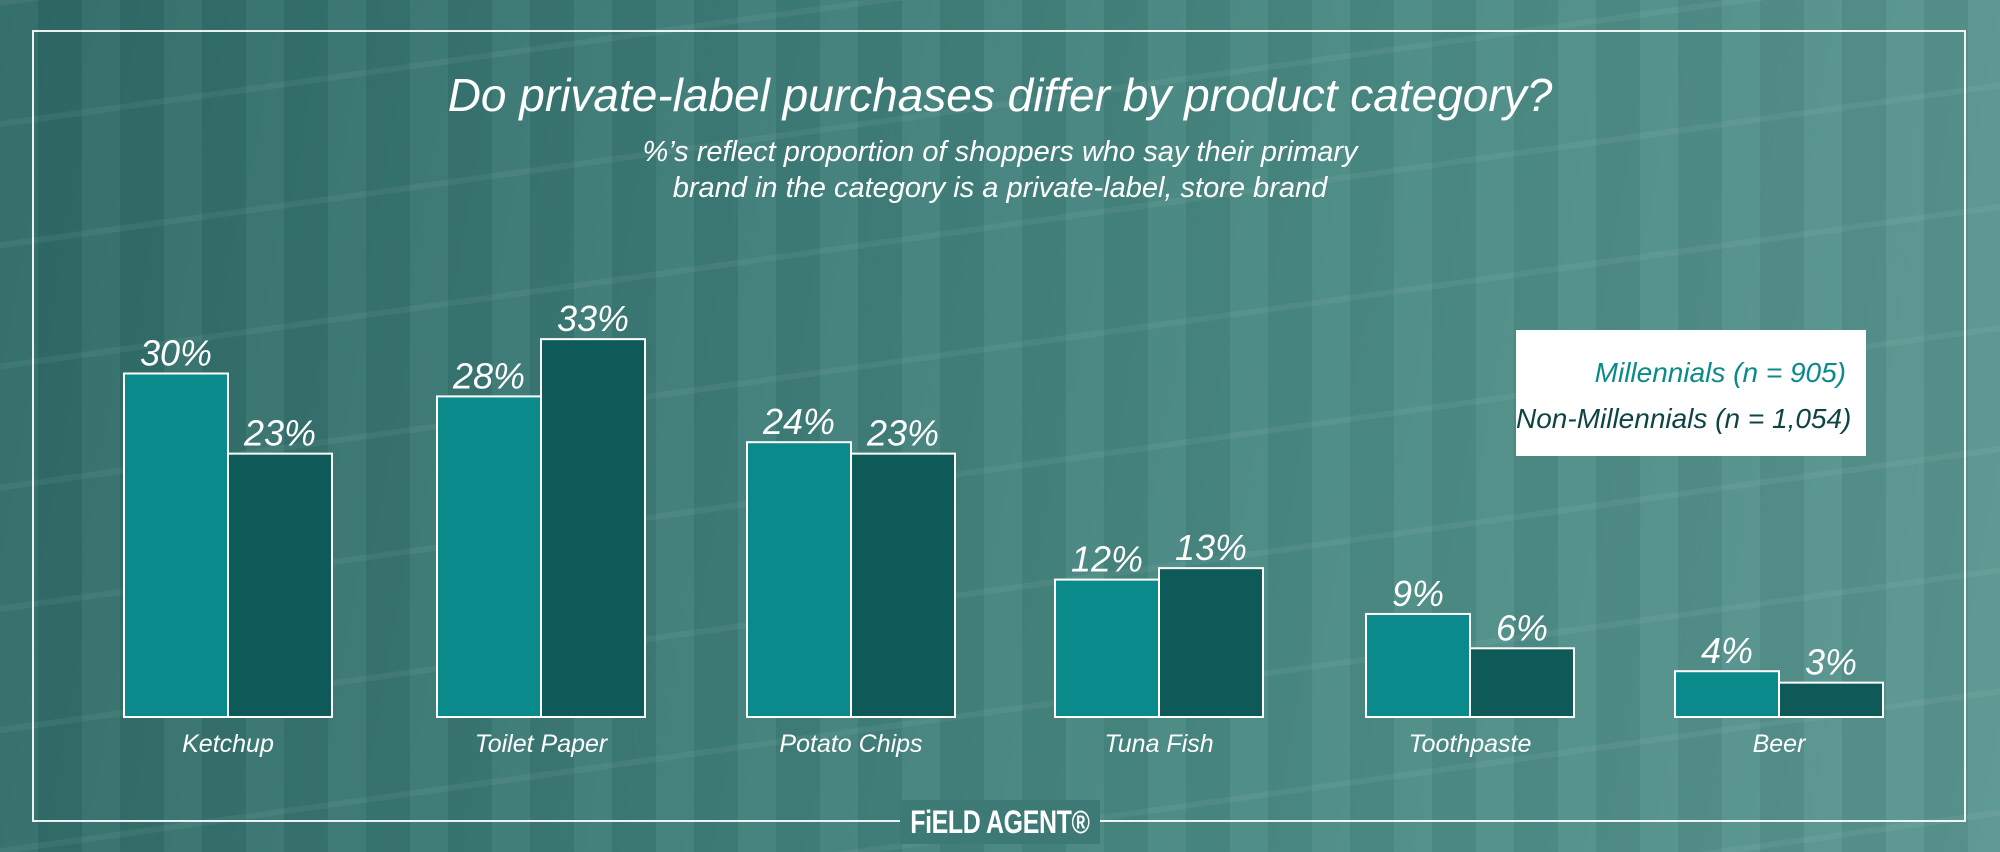 This screenshot has height=852, width=2000. What do you see at coordinates (1684, 418) in the screenshot?
I see `legend-entry-non-millennials: Non-Millennials (n = 1,054)` at bounding box center [1684, 418].